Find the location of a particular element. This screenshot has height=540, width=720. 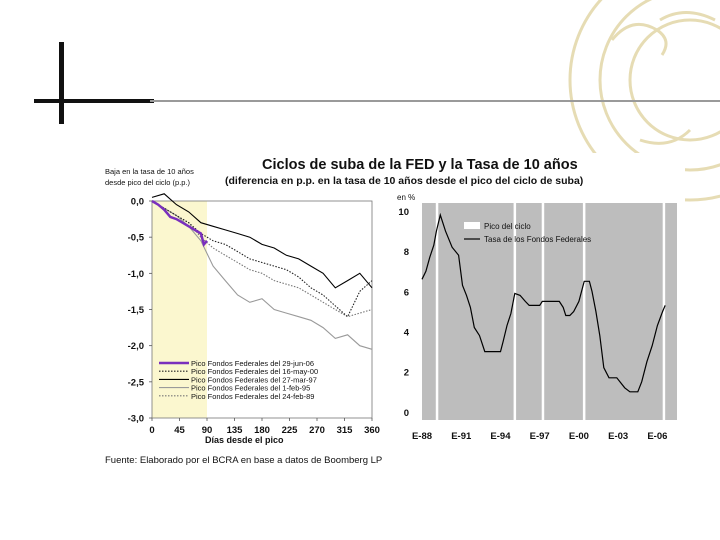

decorative-vertical-bar is located at coordinates (61, 83).